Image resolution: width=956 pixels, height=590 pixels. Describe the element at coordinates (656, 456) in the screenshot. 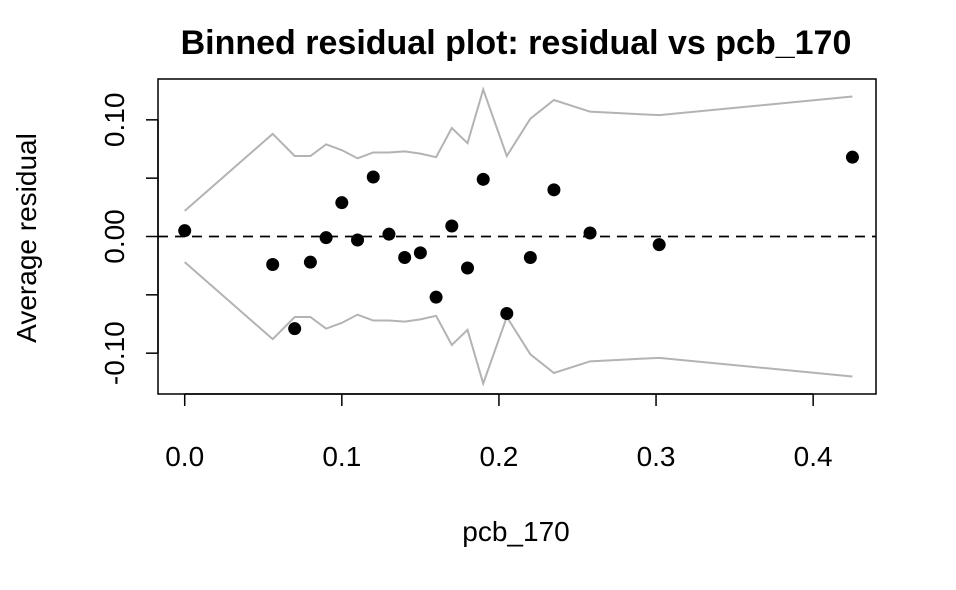

I see `x-tick-label: 0.3` at that location.